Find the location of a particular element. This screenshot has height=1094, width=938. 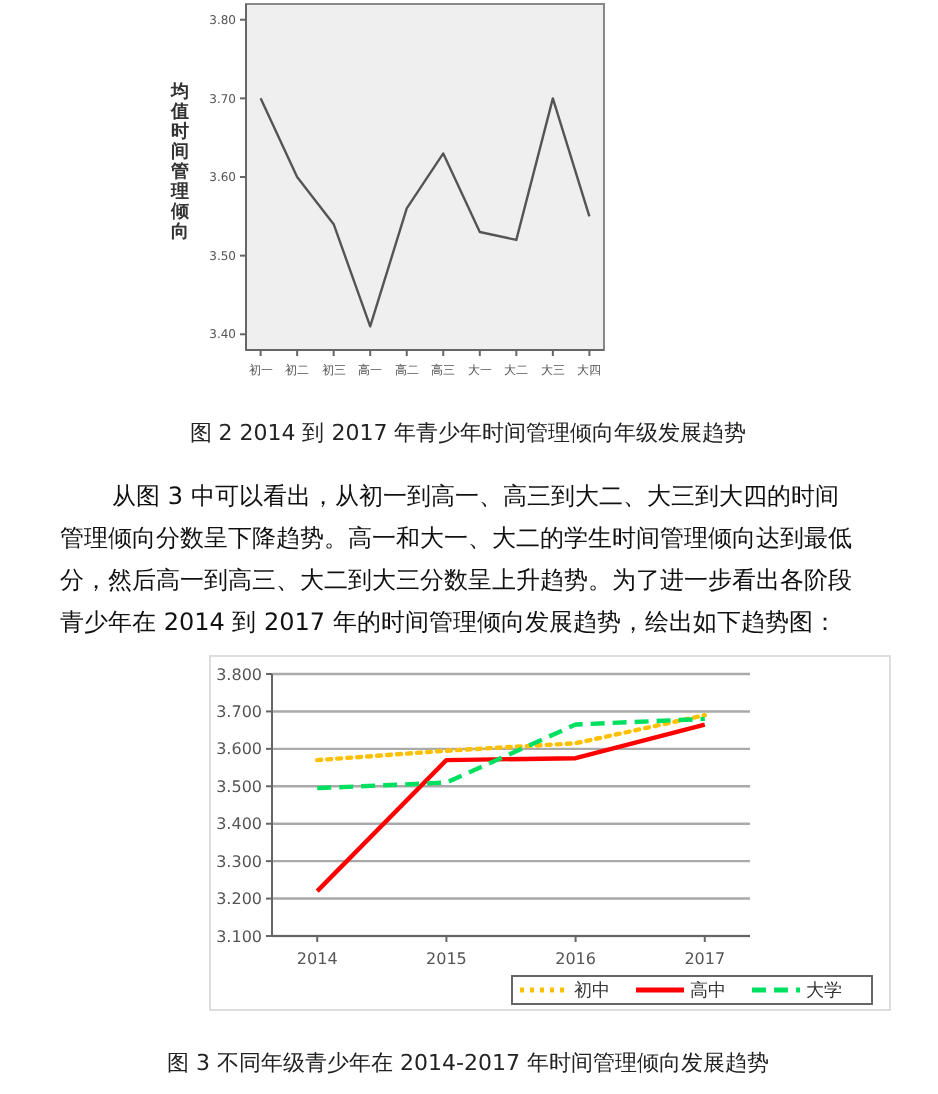

x-tick-label: 2016 is located at coordinates (575, 959).